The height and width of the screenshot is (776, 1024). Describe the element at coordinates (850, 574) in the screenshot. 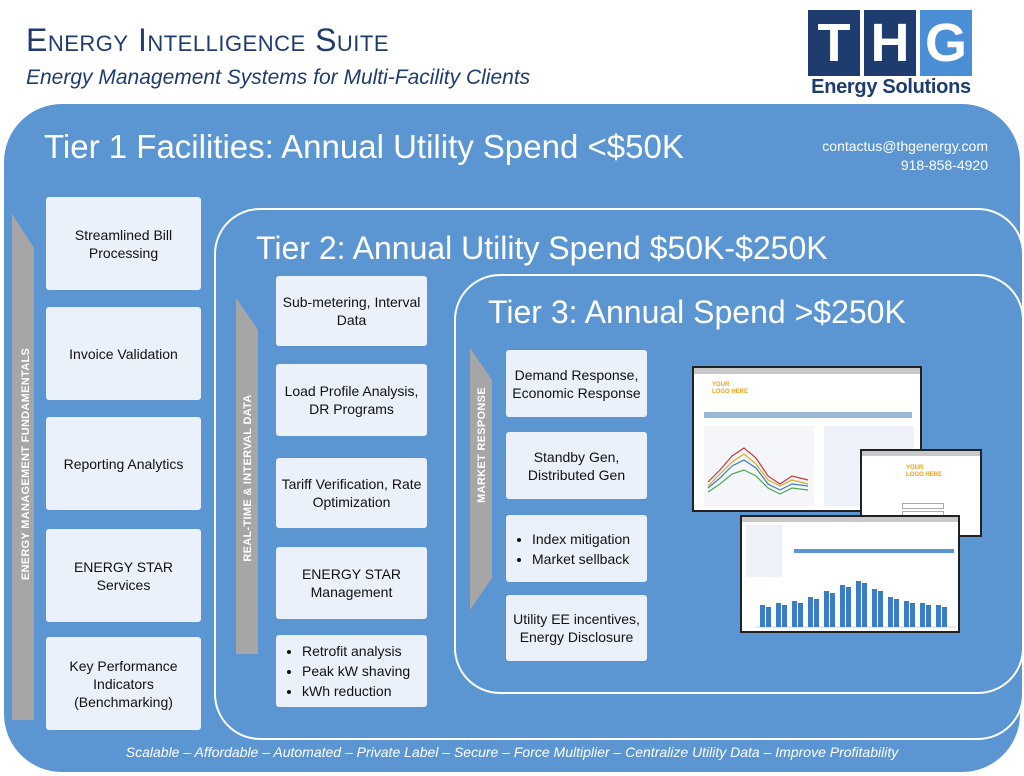

I see `bar-chart-screenshot` at that location.